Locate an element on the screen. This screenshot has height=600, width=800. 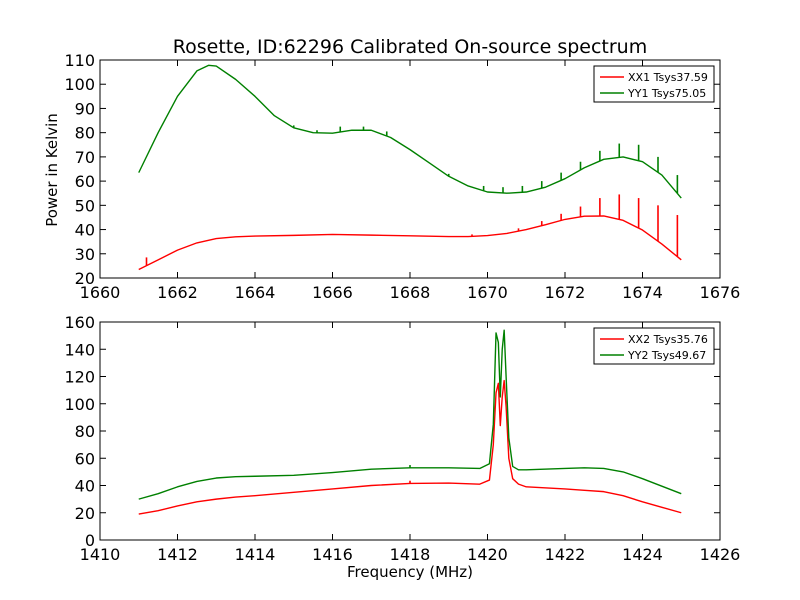
chart-1-y-tick-label-5: 60 is located at coordinates (85, 181).